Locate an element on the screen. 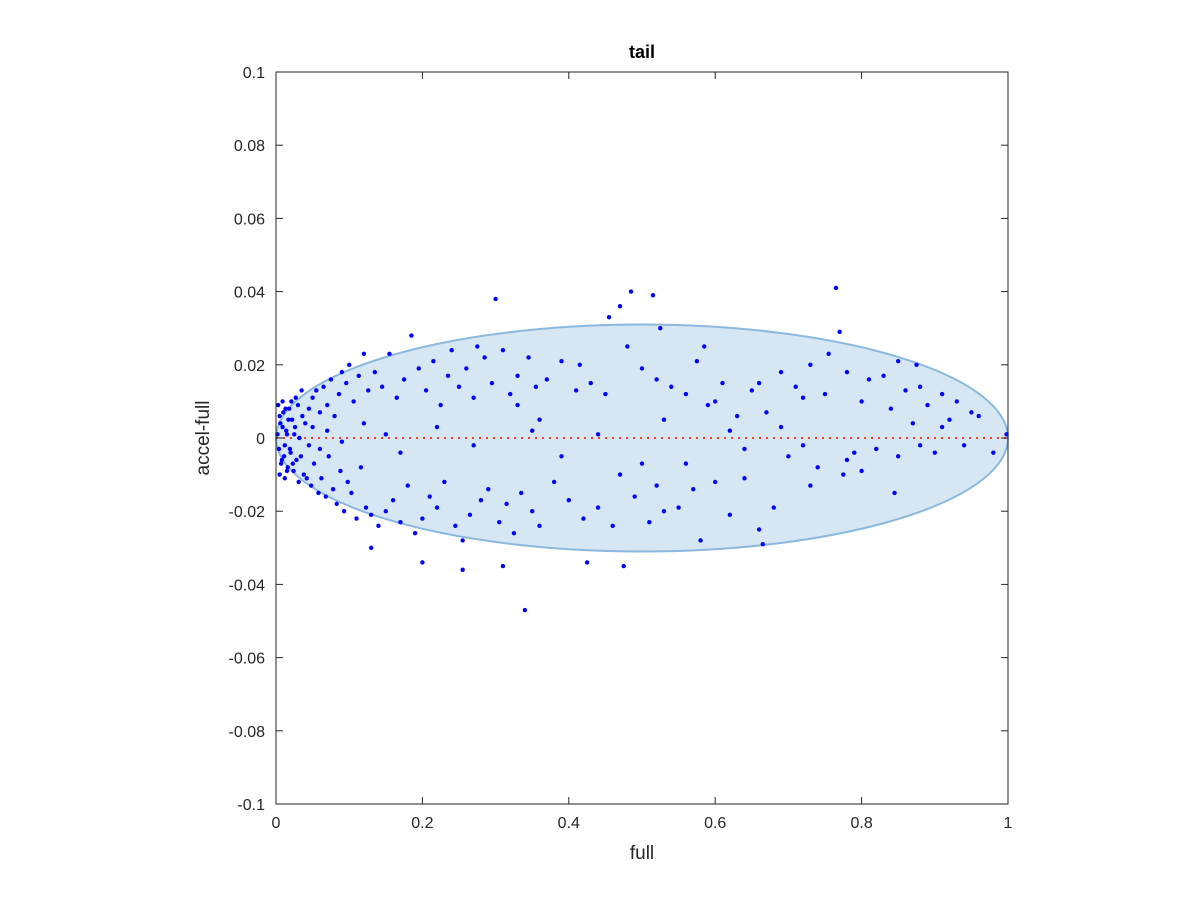 The height and width of the screenshot is (900, 1200). x-tick-label: 0.8 is located at coordinates (861, 823).